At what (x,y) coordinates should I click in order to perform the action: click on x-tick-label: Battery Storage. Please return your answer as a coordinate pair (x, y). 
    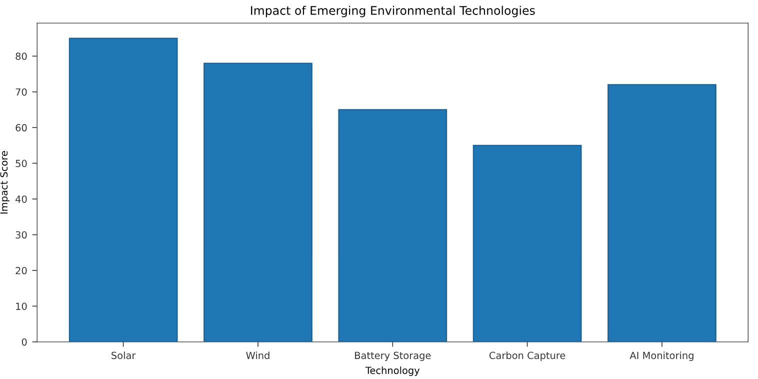
    Looking at the image, I should click on (393, 356).